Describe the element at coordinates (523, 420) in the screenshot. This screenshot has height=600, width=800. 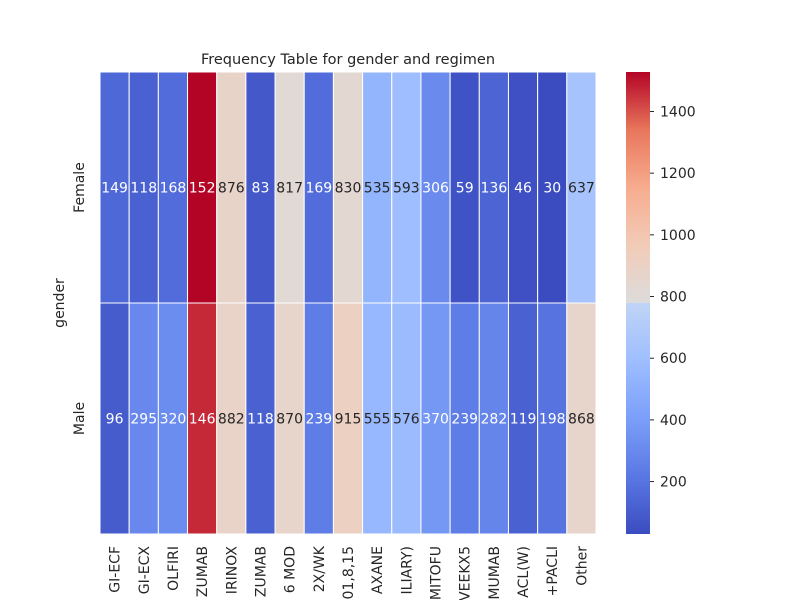
I see `cell-value-label: 119` at that location.